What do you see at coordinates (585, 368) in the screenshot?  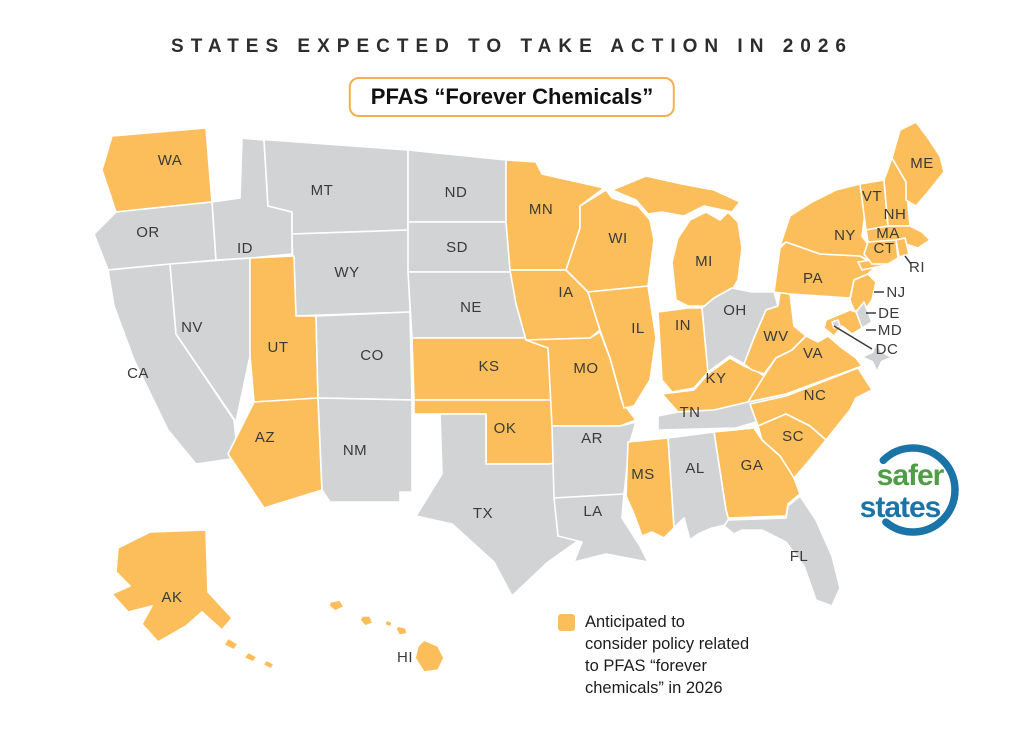 I see `state-label-mo: MO` at bounding box center [585, 368].